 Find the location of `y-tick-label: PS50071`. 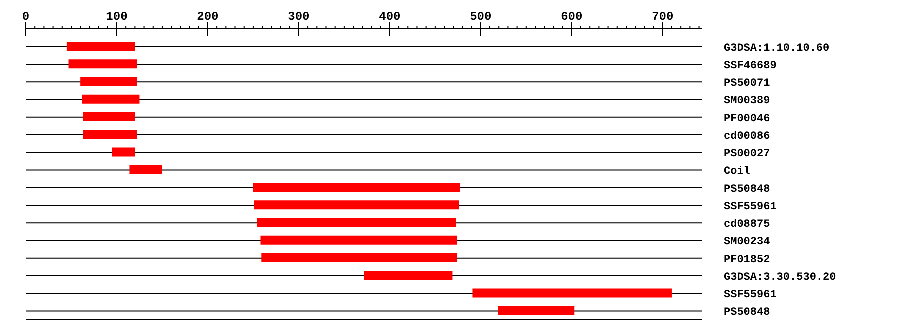

y-tick-label: PS50071 is located at coordinates (747, 84).